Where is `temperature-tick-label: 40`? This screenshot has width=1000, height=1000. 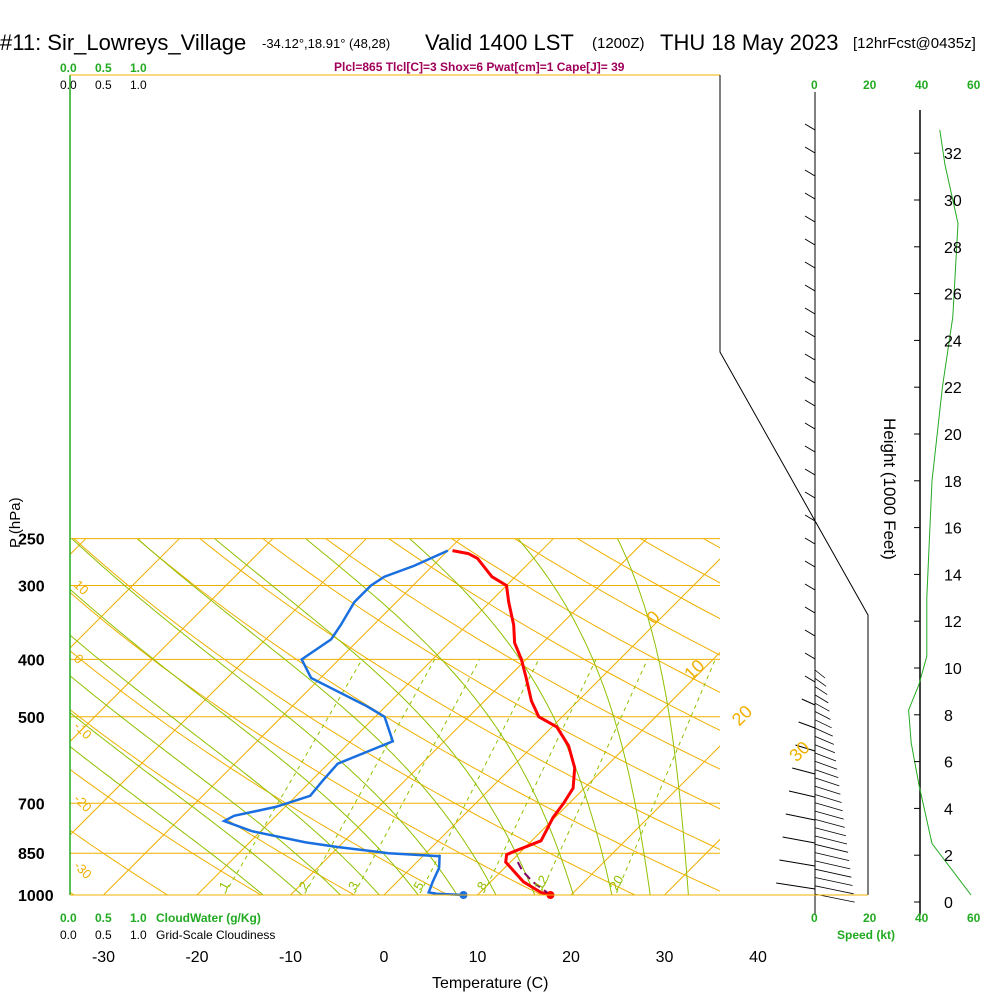
temperature-tick-label: 40 is located at coordinates (758, 957).